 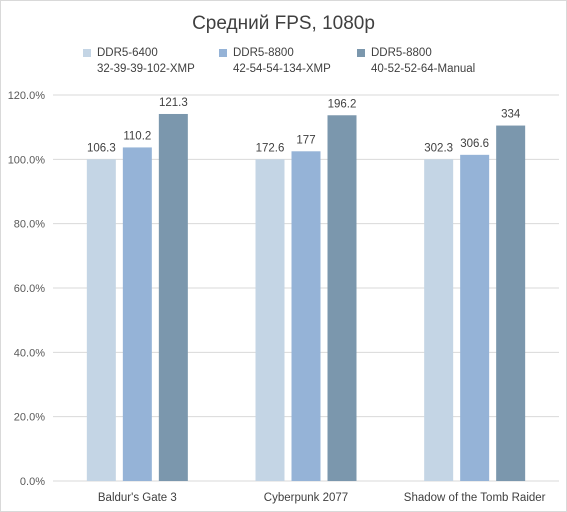 I want to click on data-label: 106.3, so click(x=101, y=148).